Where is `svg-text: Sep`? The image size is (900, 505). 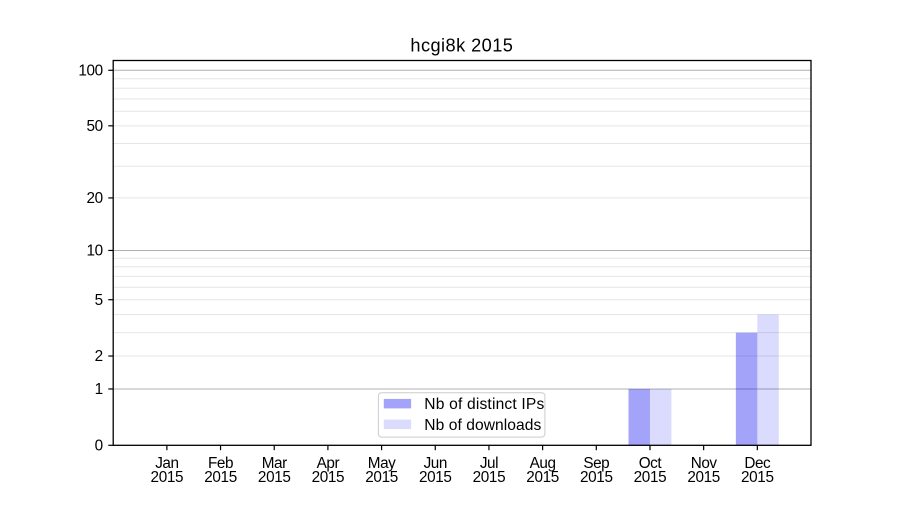
svg-text: Sep is located at coordinates (596, 463).